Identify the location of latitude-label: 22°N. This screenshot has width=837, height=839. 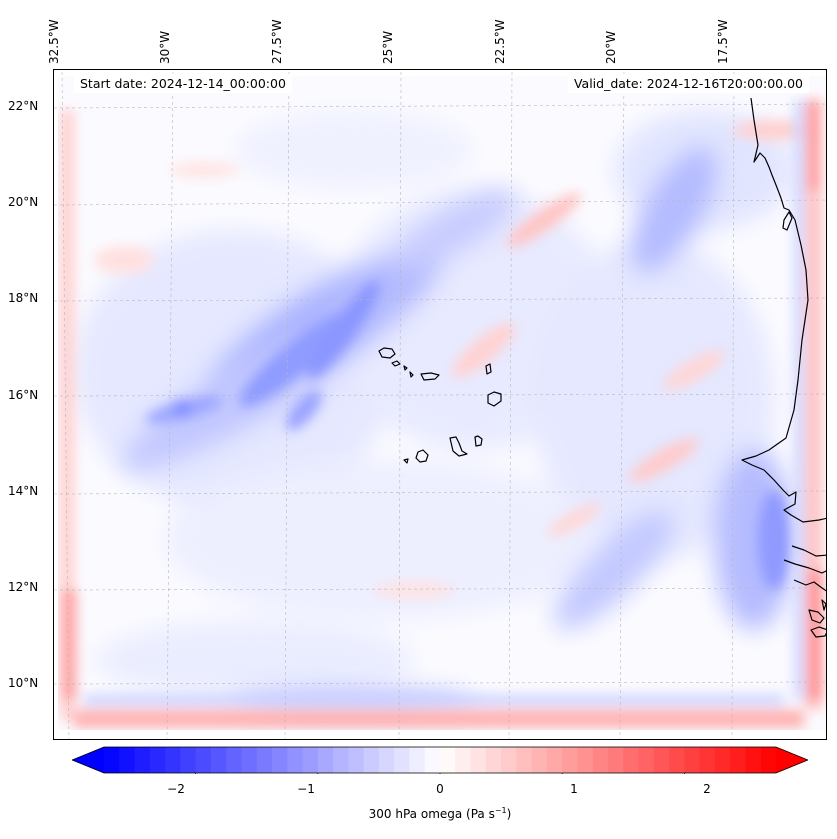
(23, 106).